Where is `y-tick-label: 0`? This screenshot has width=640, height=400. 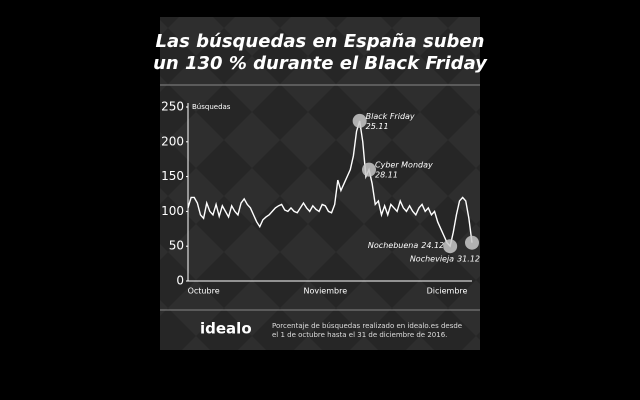 y-tick-label: 0 is located at coordinates (180, 281).